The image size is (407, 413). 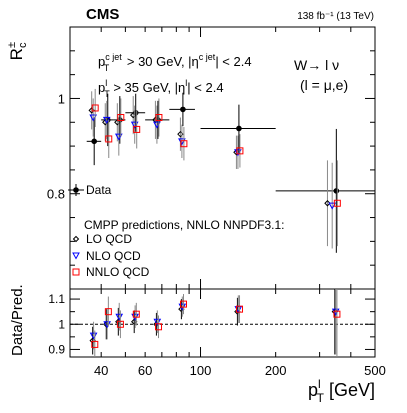 What do you see at coordinates (23, 45) in the screenshot?
I see `y-axis-R-sub: c` at bounding box center [23, 45].